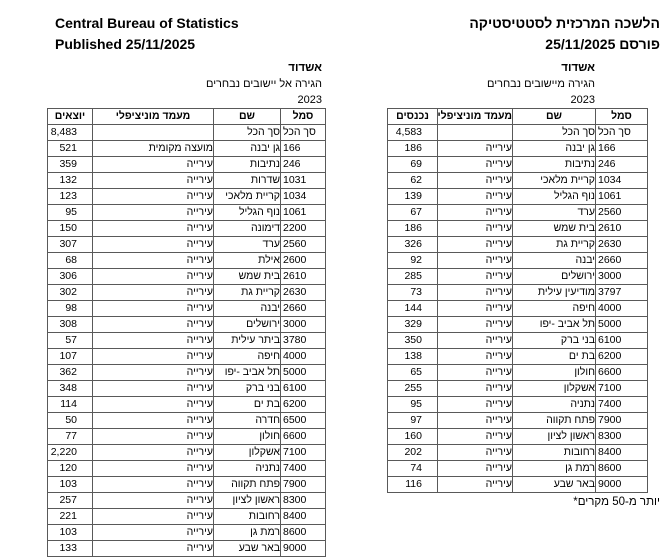  Describe the element at coordinates (412, 356) in the screenshot. I see `cell-value: 138` at that location.